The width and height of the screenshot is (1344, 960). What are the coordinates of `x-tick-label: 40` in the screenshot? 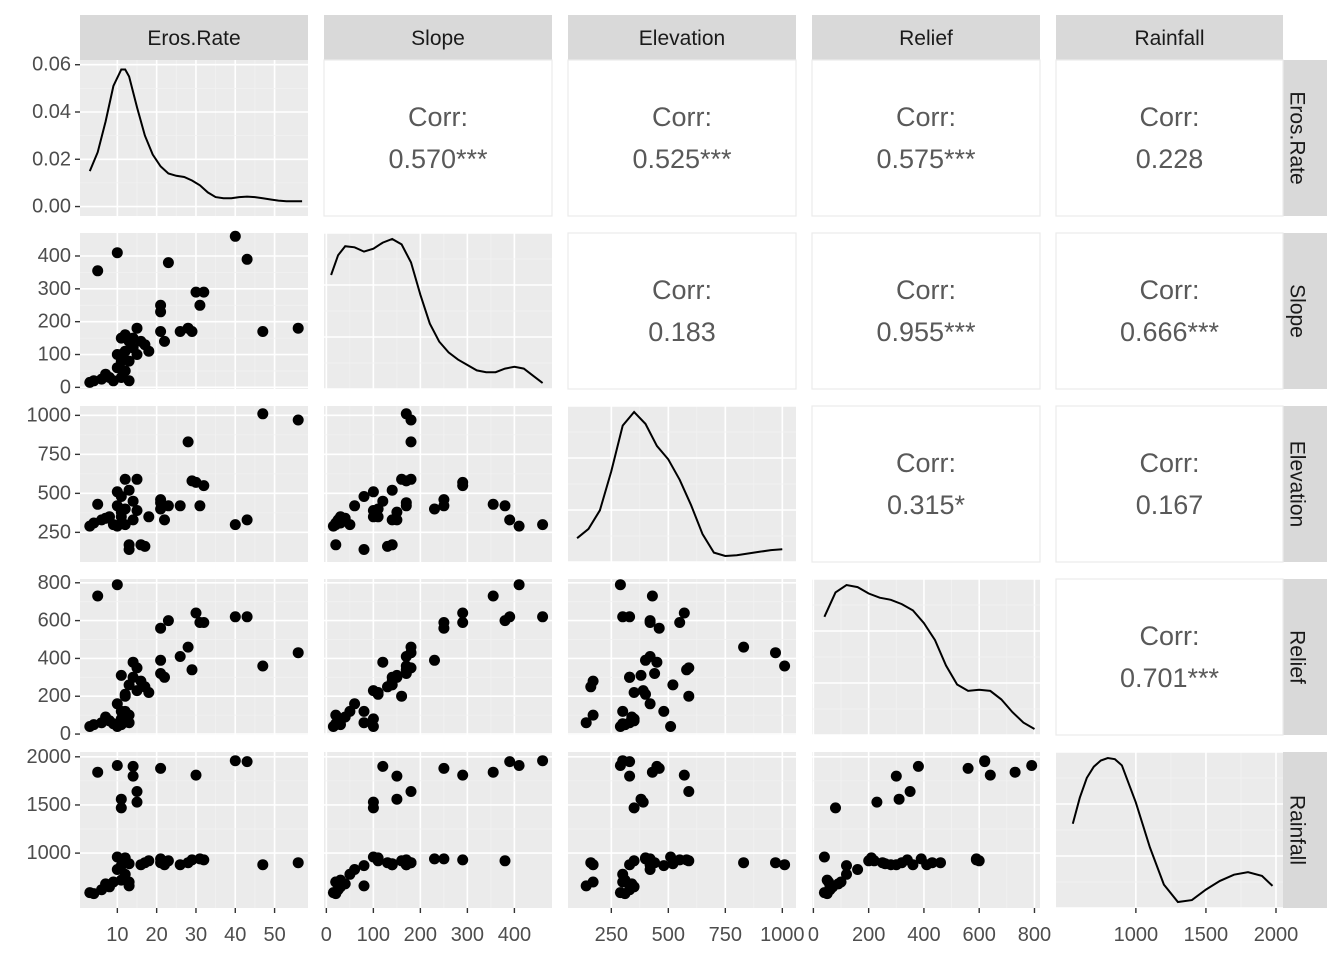 It's located at (235, 935).